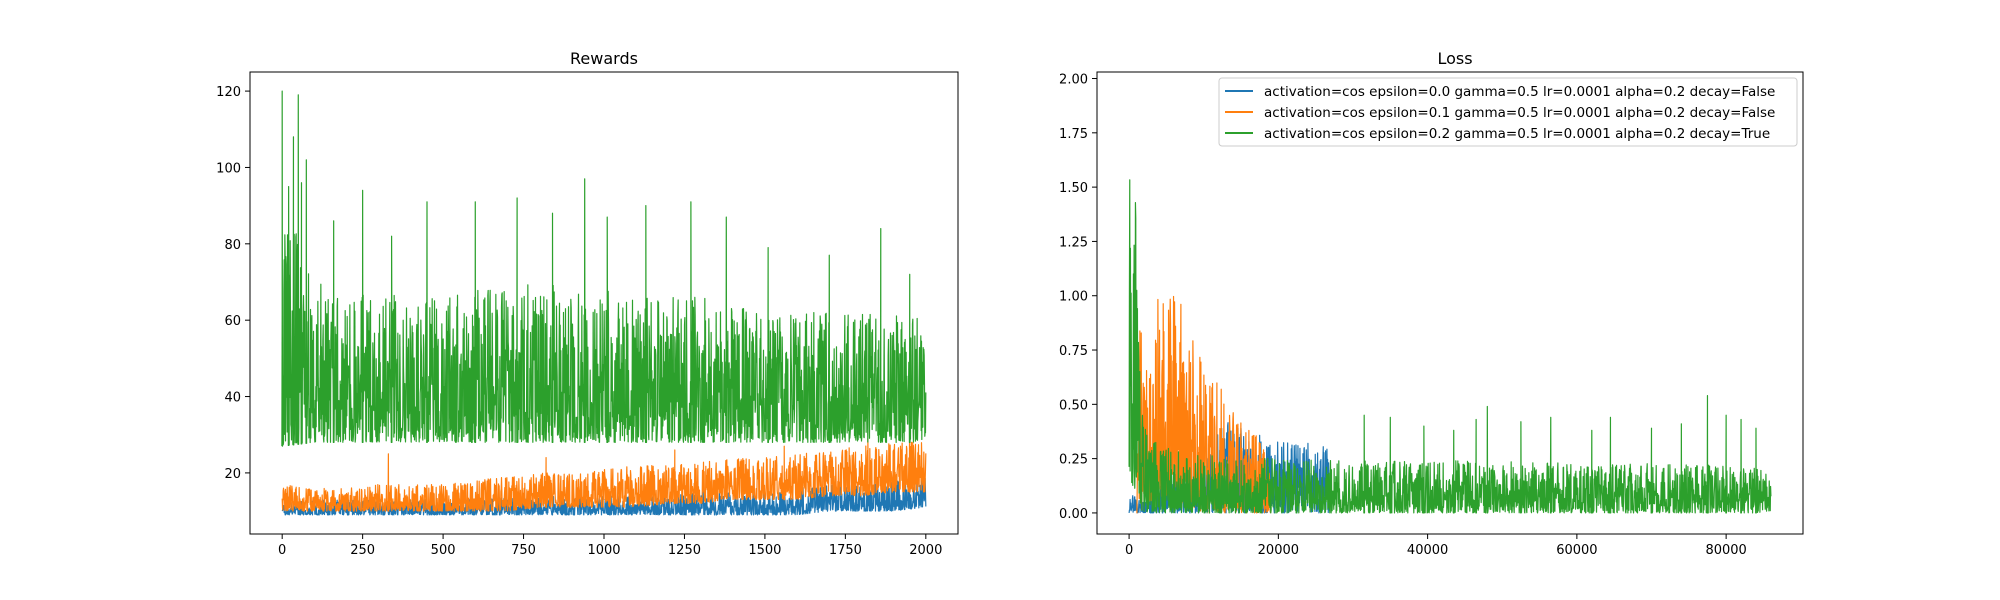  Describe the element at coordinates (684, 550) in the screenshot. I see `x-tick-label: 1250` at that location.